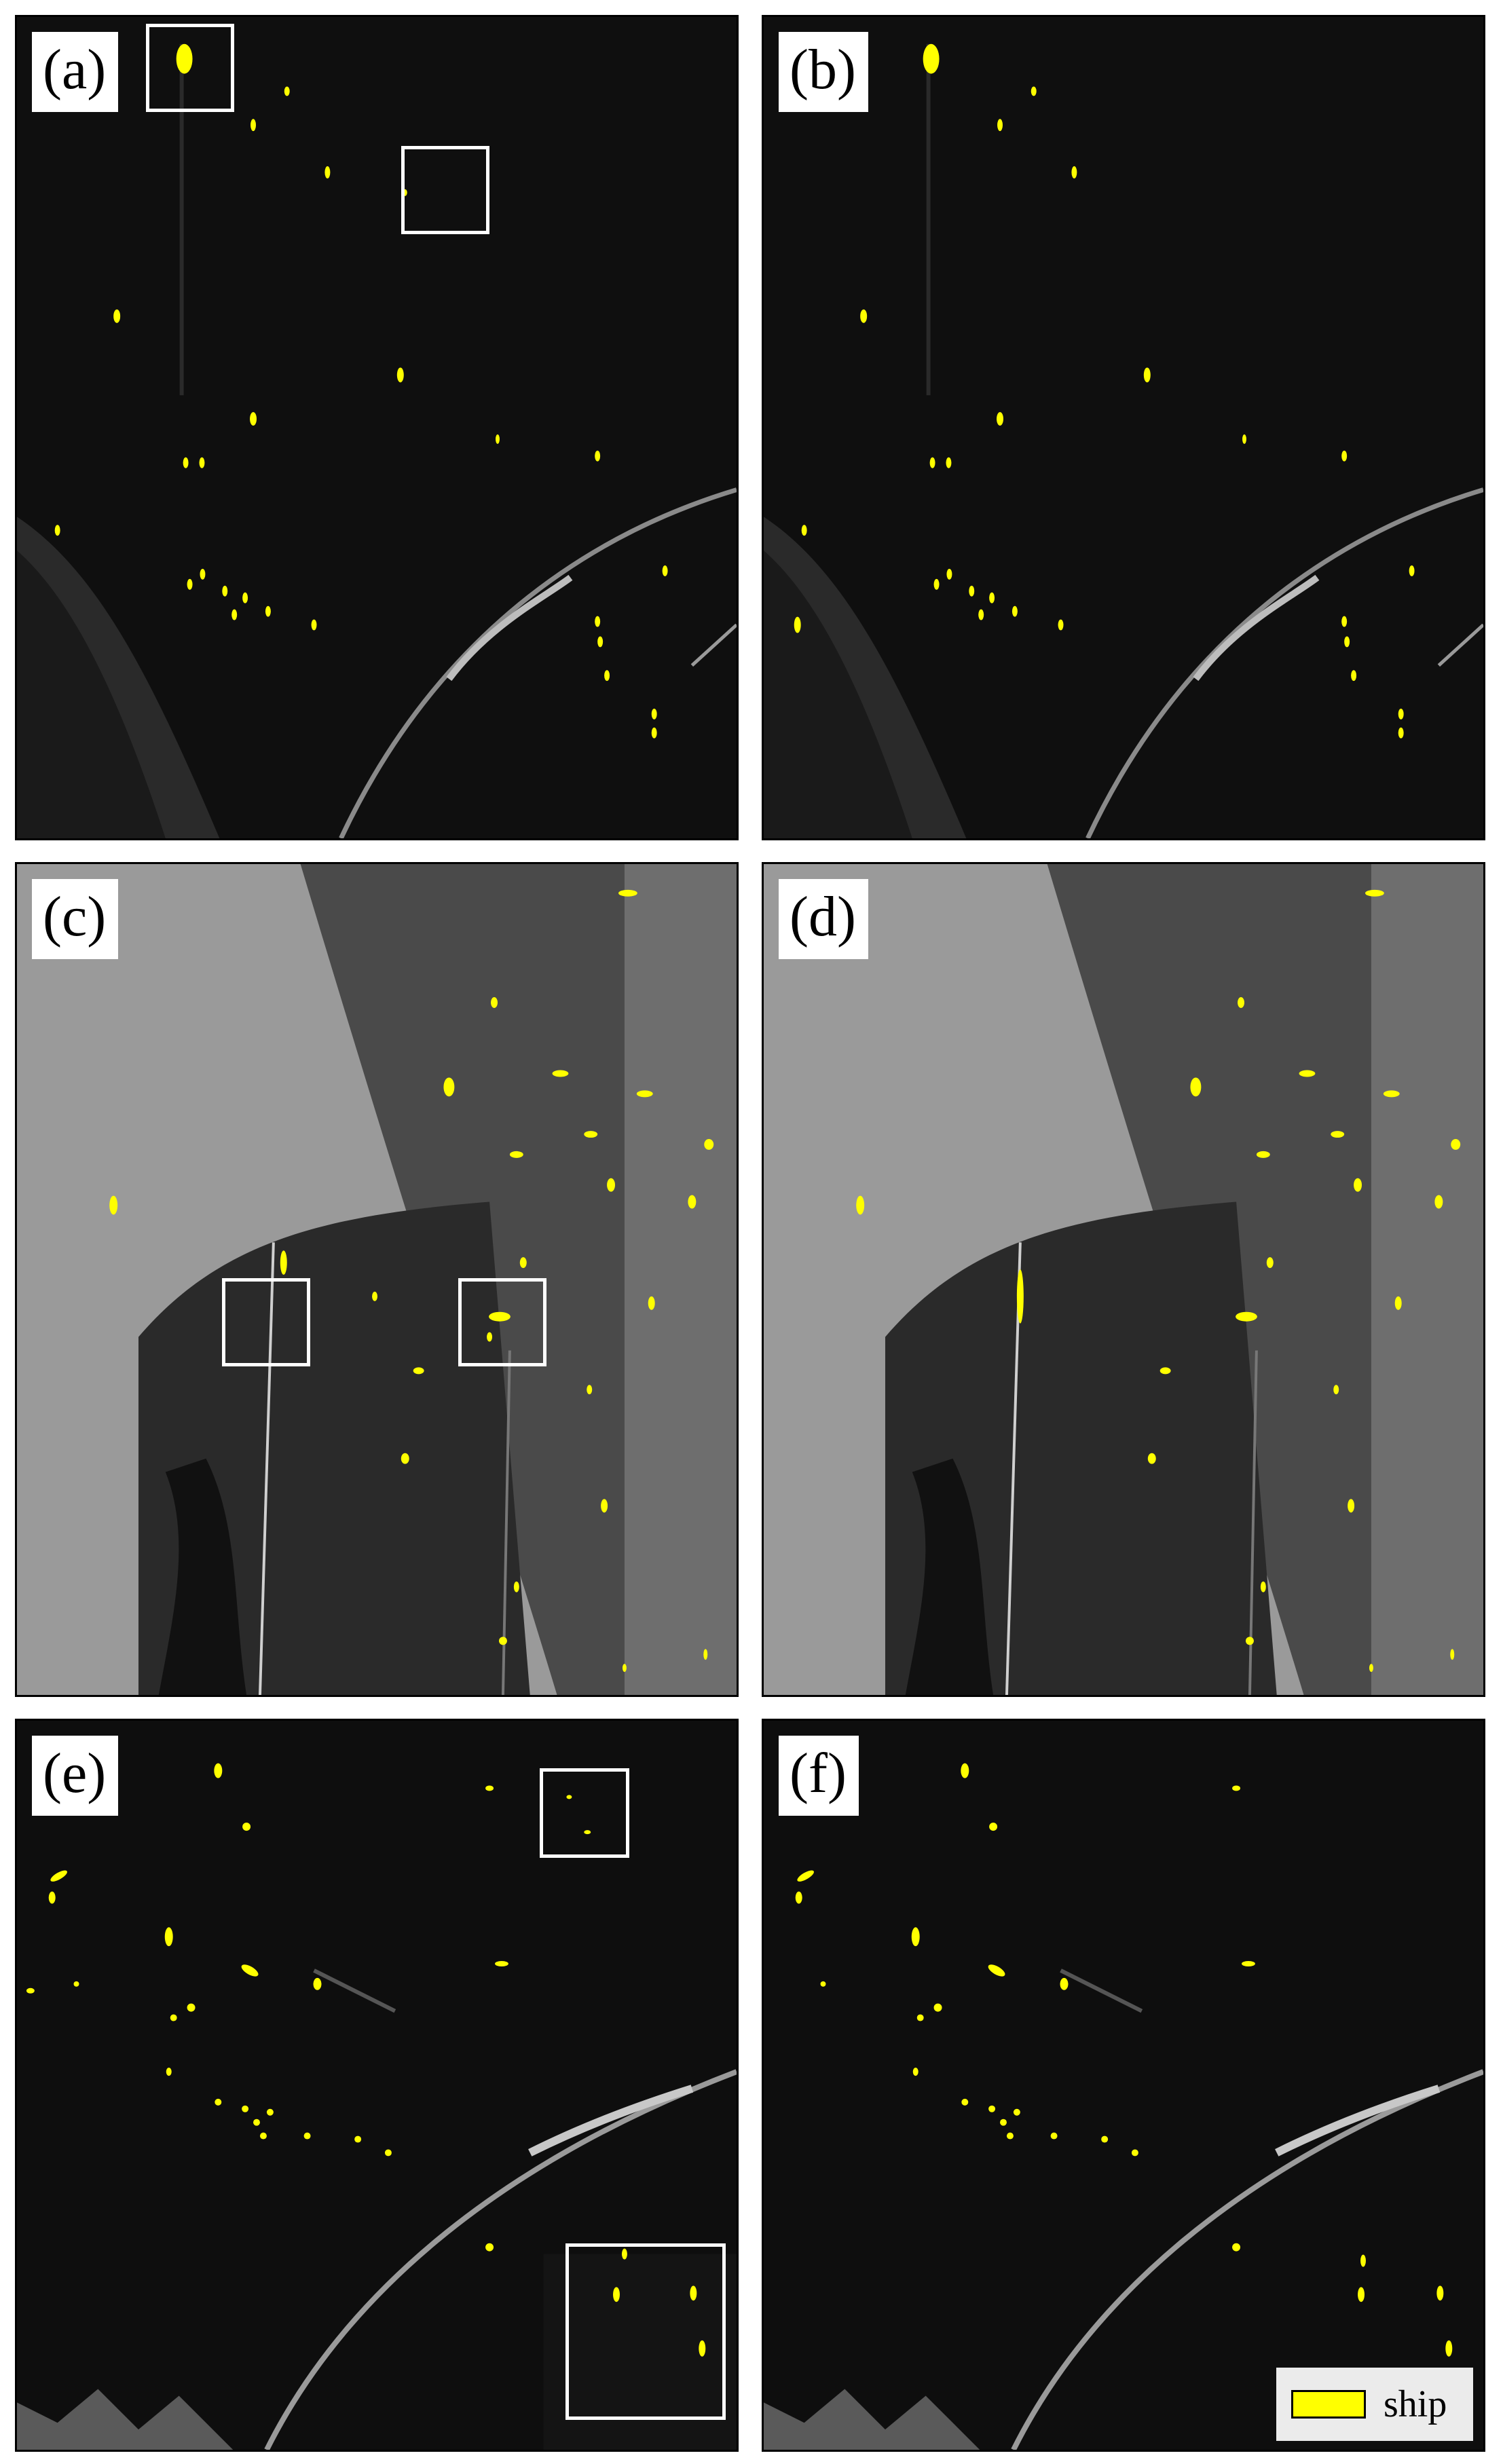 The height and width of the screenshot is (2464, 1503). Describe the element at coordinates (75, 1776) in the screenshot. I see `panel-e-label: (e)` at that location.